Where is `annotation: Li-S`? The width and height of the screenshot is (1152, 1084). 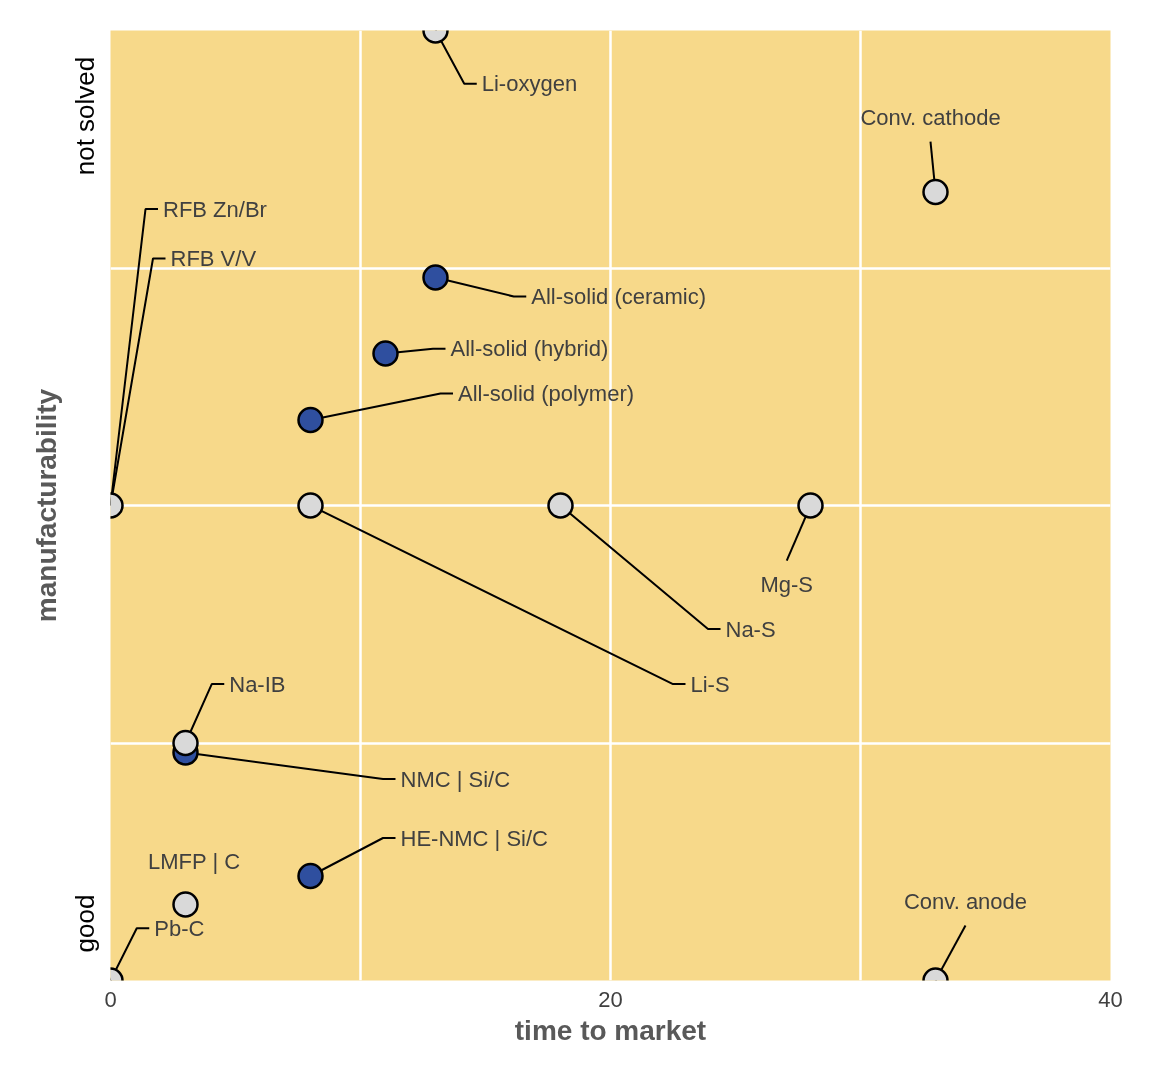 annotation: Li-S is located at coordinates (710, 684).